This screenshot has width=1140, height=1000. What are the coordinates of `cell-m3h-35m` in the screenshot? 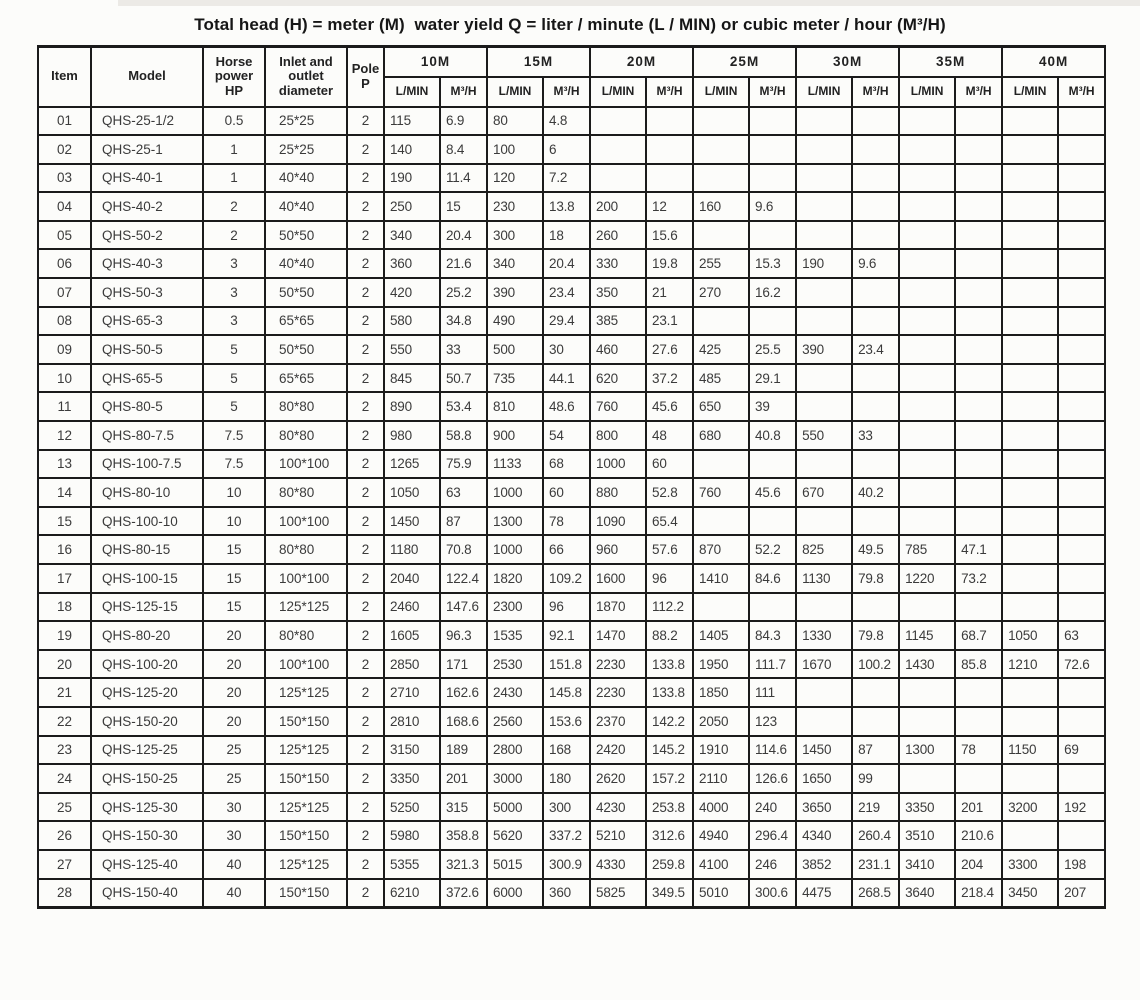 It's located at (979, 407).